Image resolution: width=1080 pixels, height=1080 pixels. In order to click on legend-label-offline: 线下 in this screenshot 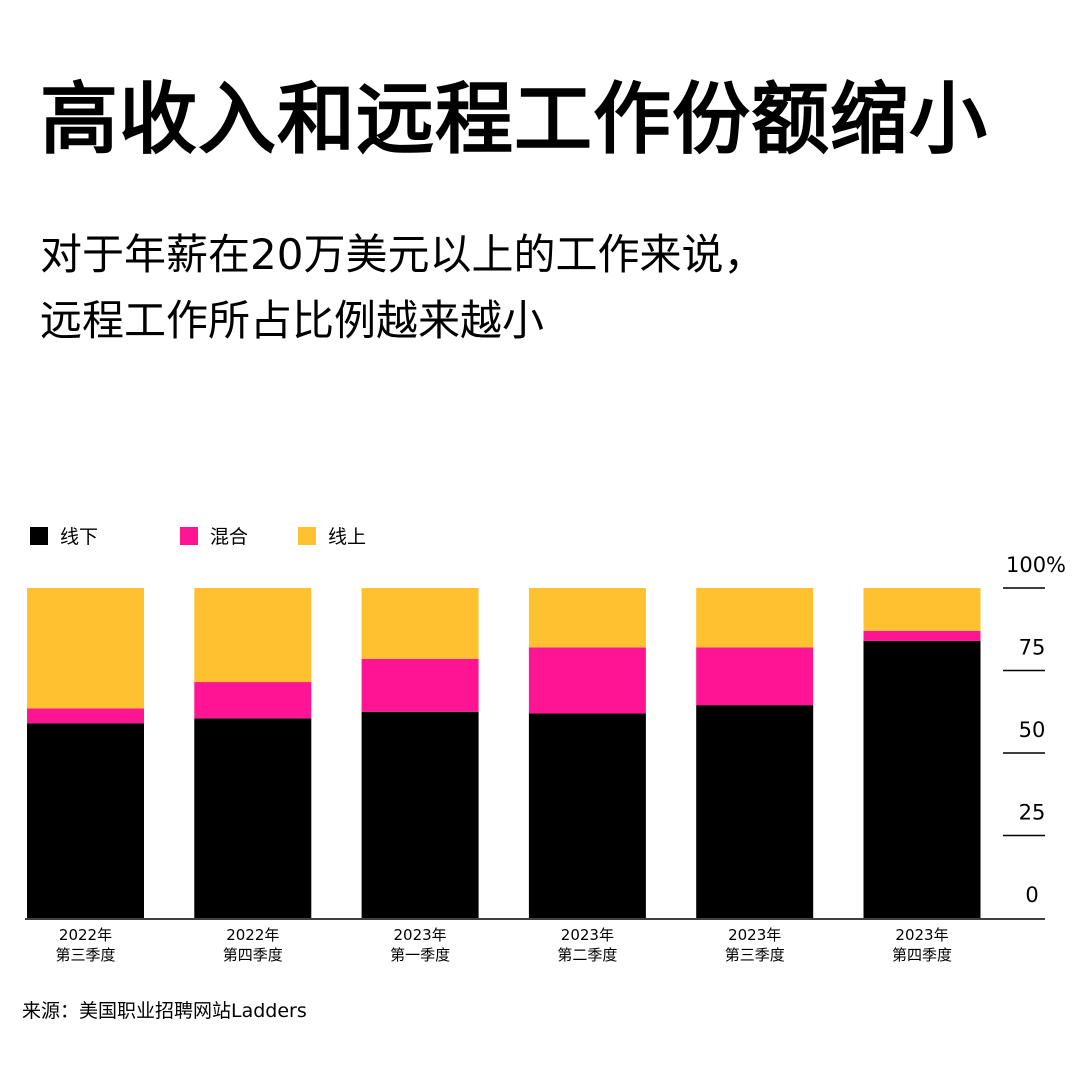, I will do `click(79, 537)`.